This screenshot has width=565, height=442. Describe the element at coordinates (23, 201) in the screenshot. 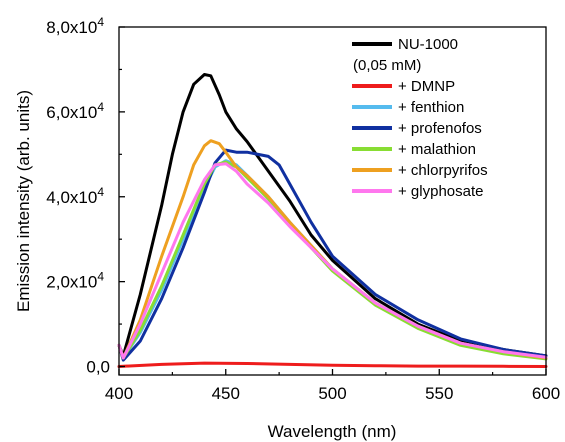

I see `y-axis-title: Emission intensity (arb. units)` at that location.